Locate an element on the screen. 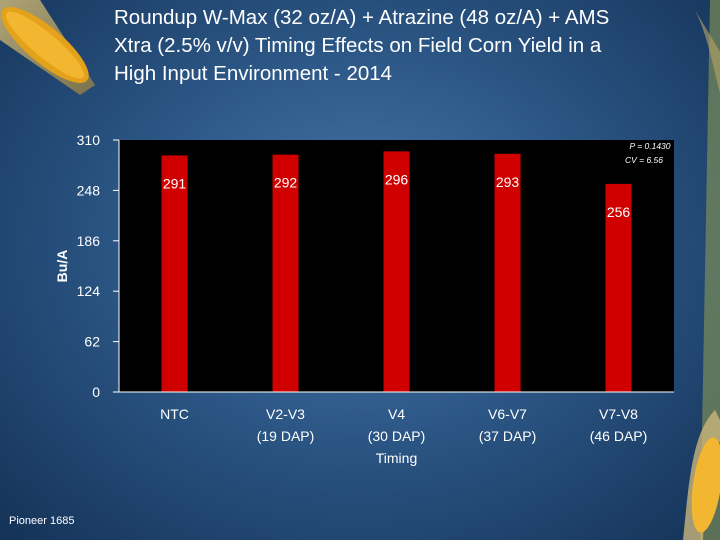 This screenshot has height=540, width=720. y-tick-label: 0 is located at coordinates (96, 392).